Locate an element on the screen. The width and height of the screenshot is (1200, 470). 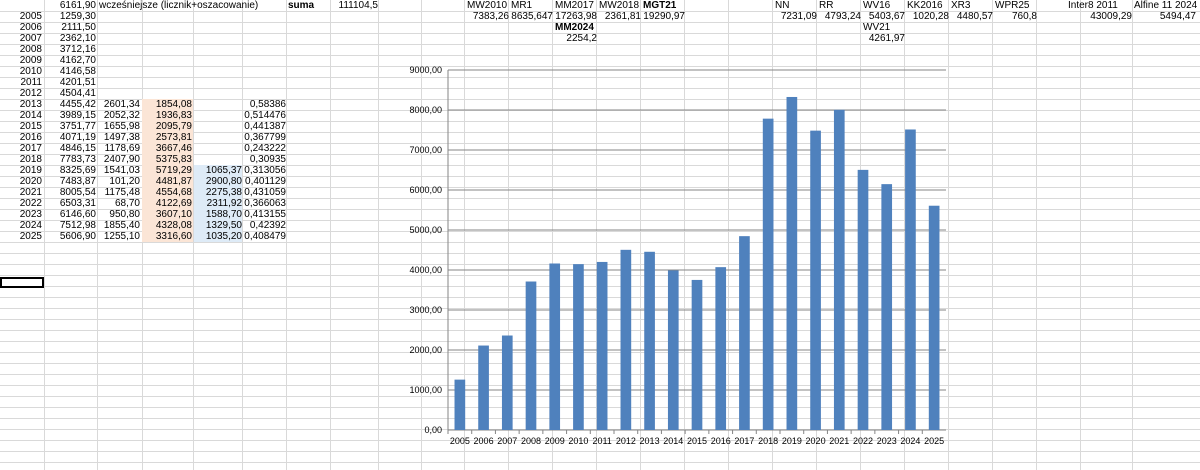
year-cell: 2014 is located at coordinates (30, 115).